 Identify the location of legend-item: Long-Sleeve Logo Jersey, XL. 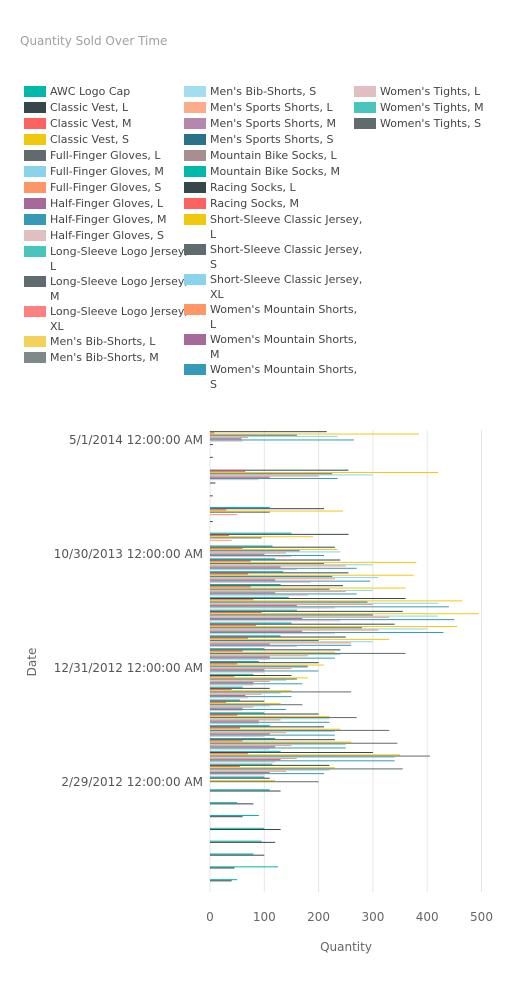
(106, 319).